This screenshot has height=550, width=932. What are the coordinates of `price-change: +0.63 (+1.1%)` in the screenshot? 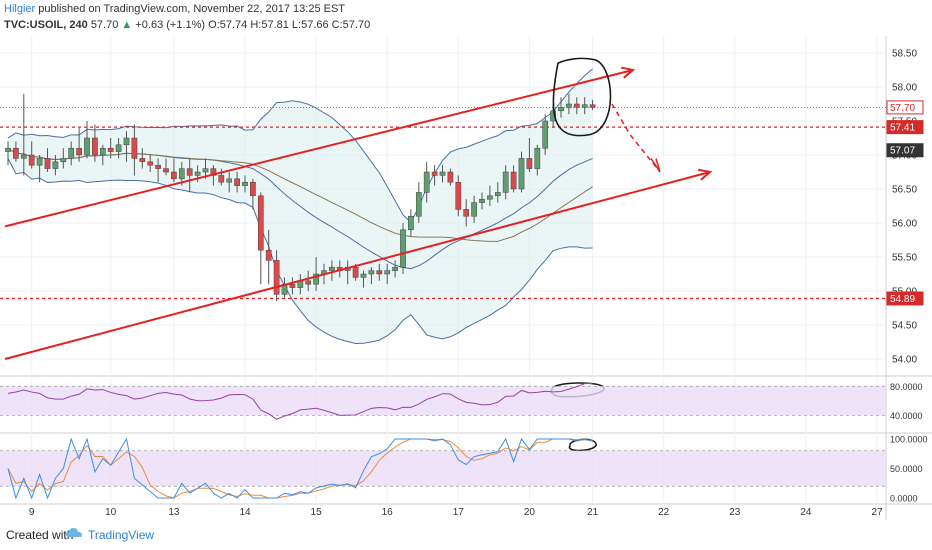 It's located at (170, 25).